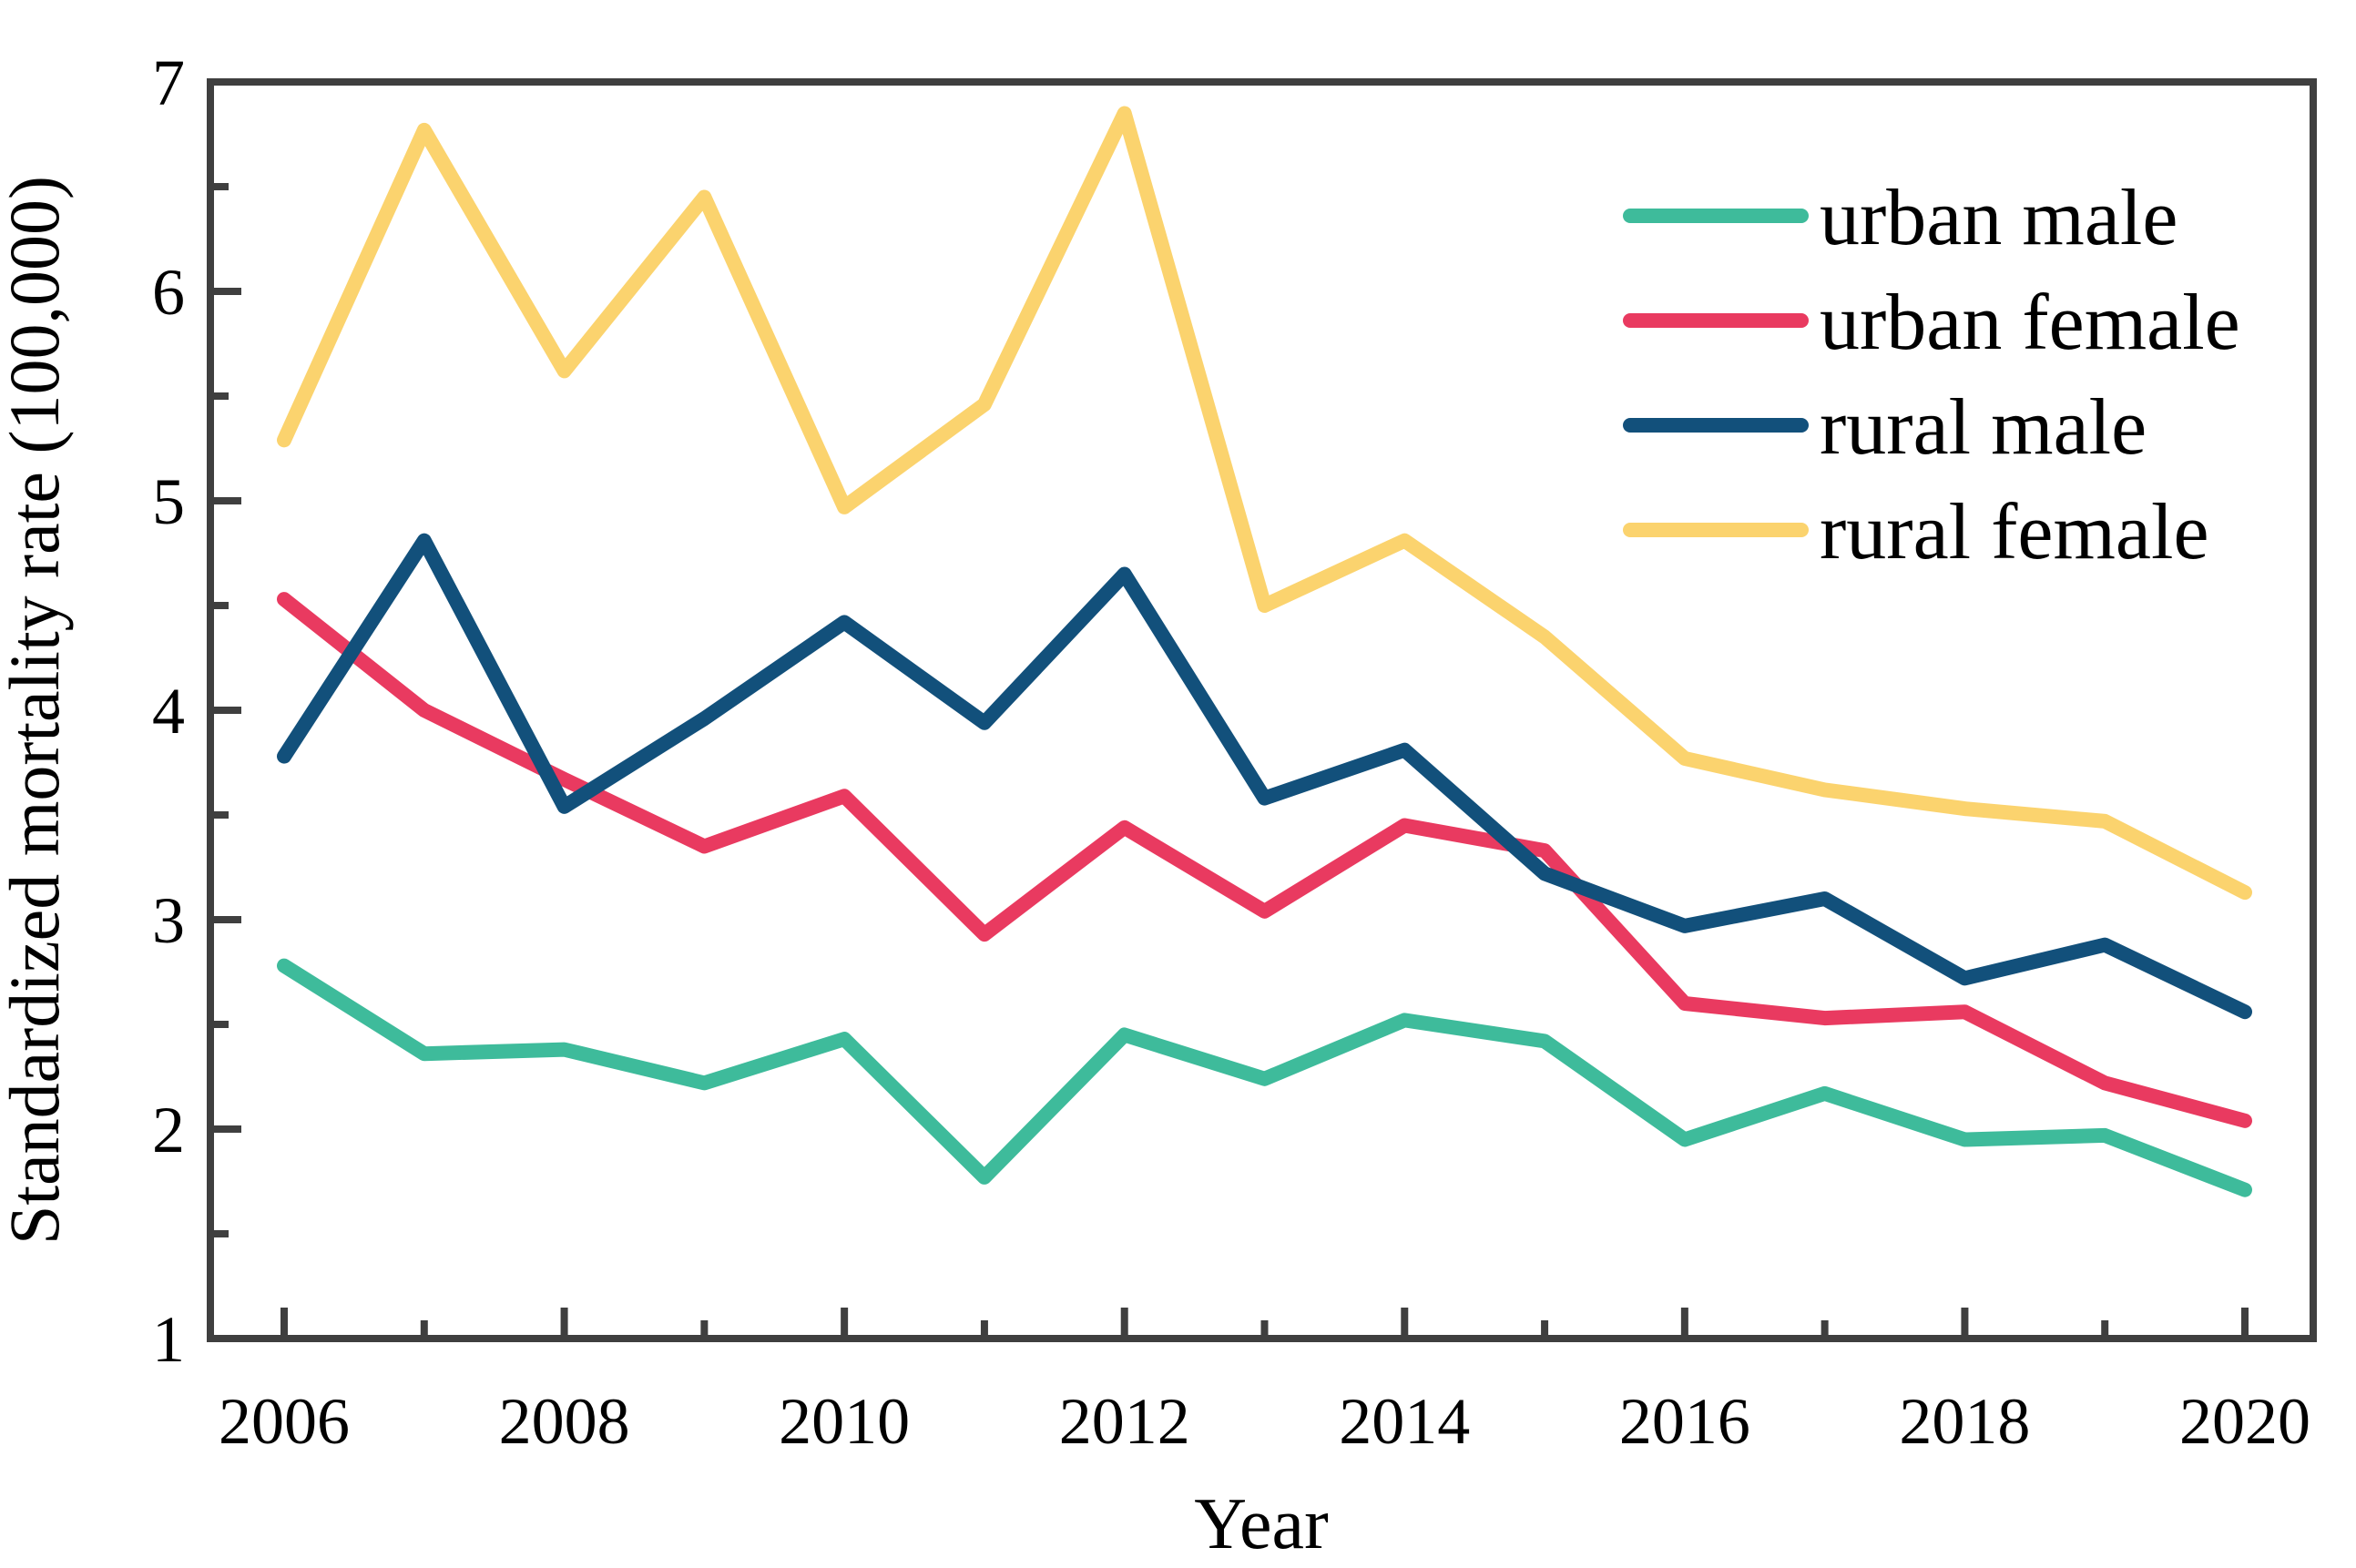 The height and width of the screenshot is (1568, 2356). I want to click on x-tick-label: 2014, so click(1404, 1421).